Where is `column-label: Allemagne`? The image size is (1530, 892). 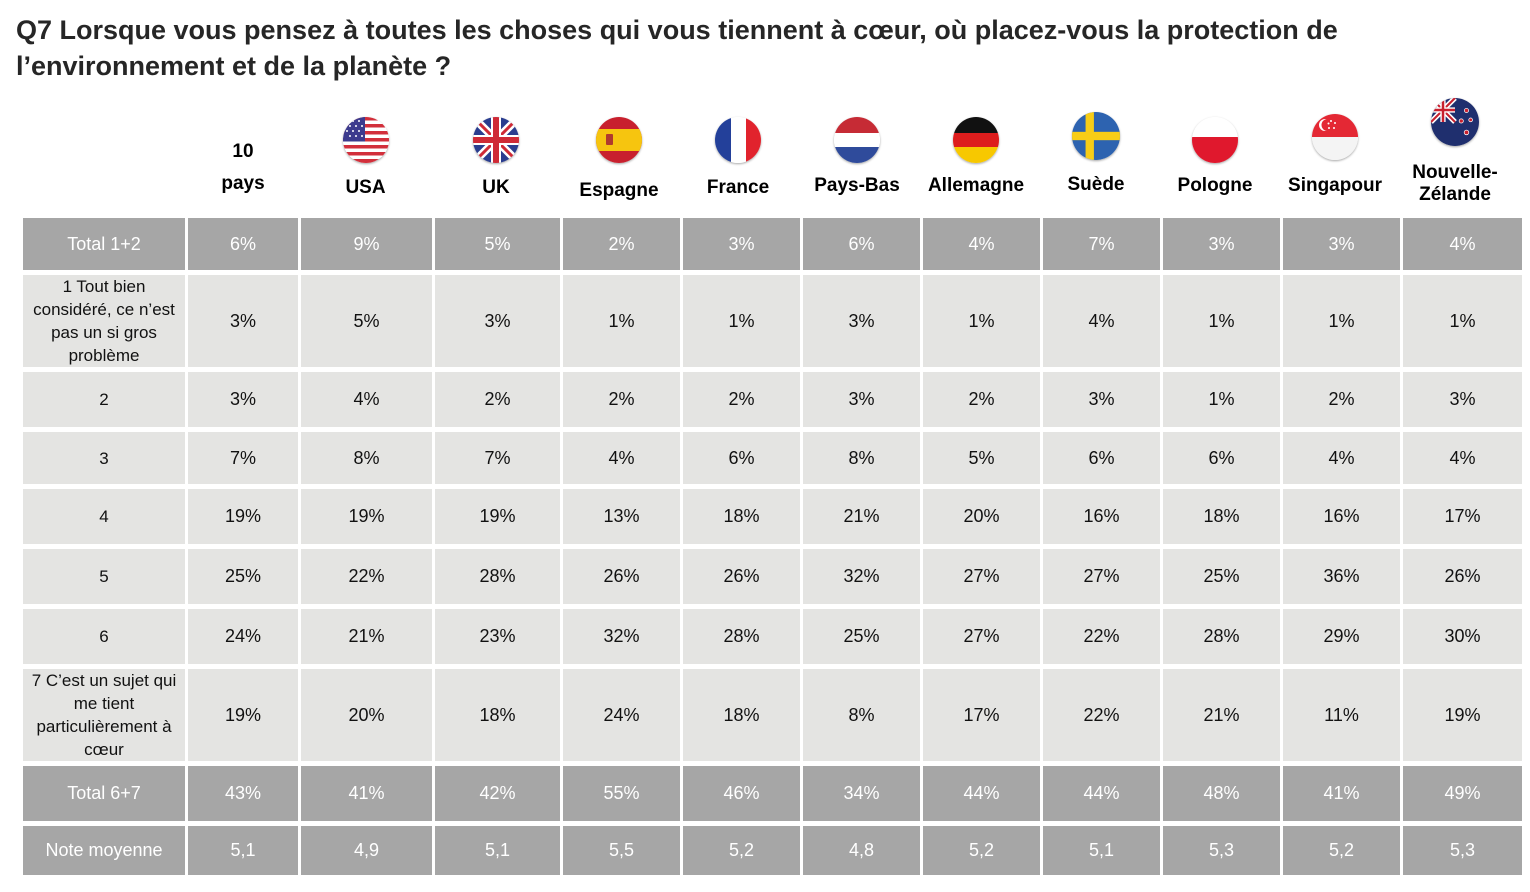
column-label: Allemagne is located at coordinates (976, 185).